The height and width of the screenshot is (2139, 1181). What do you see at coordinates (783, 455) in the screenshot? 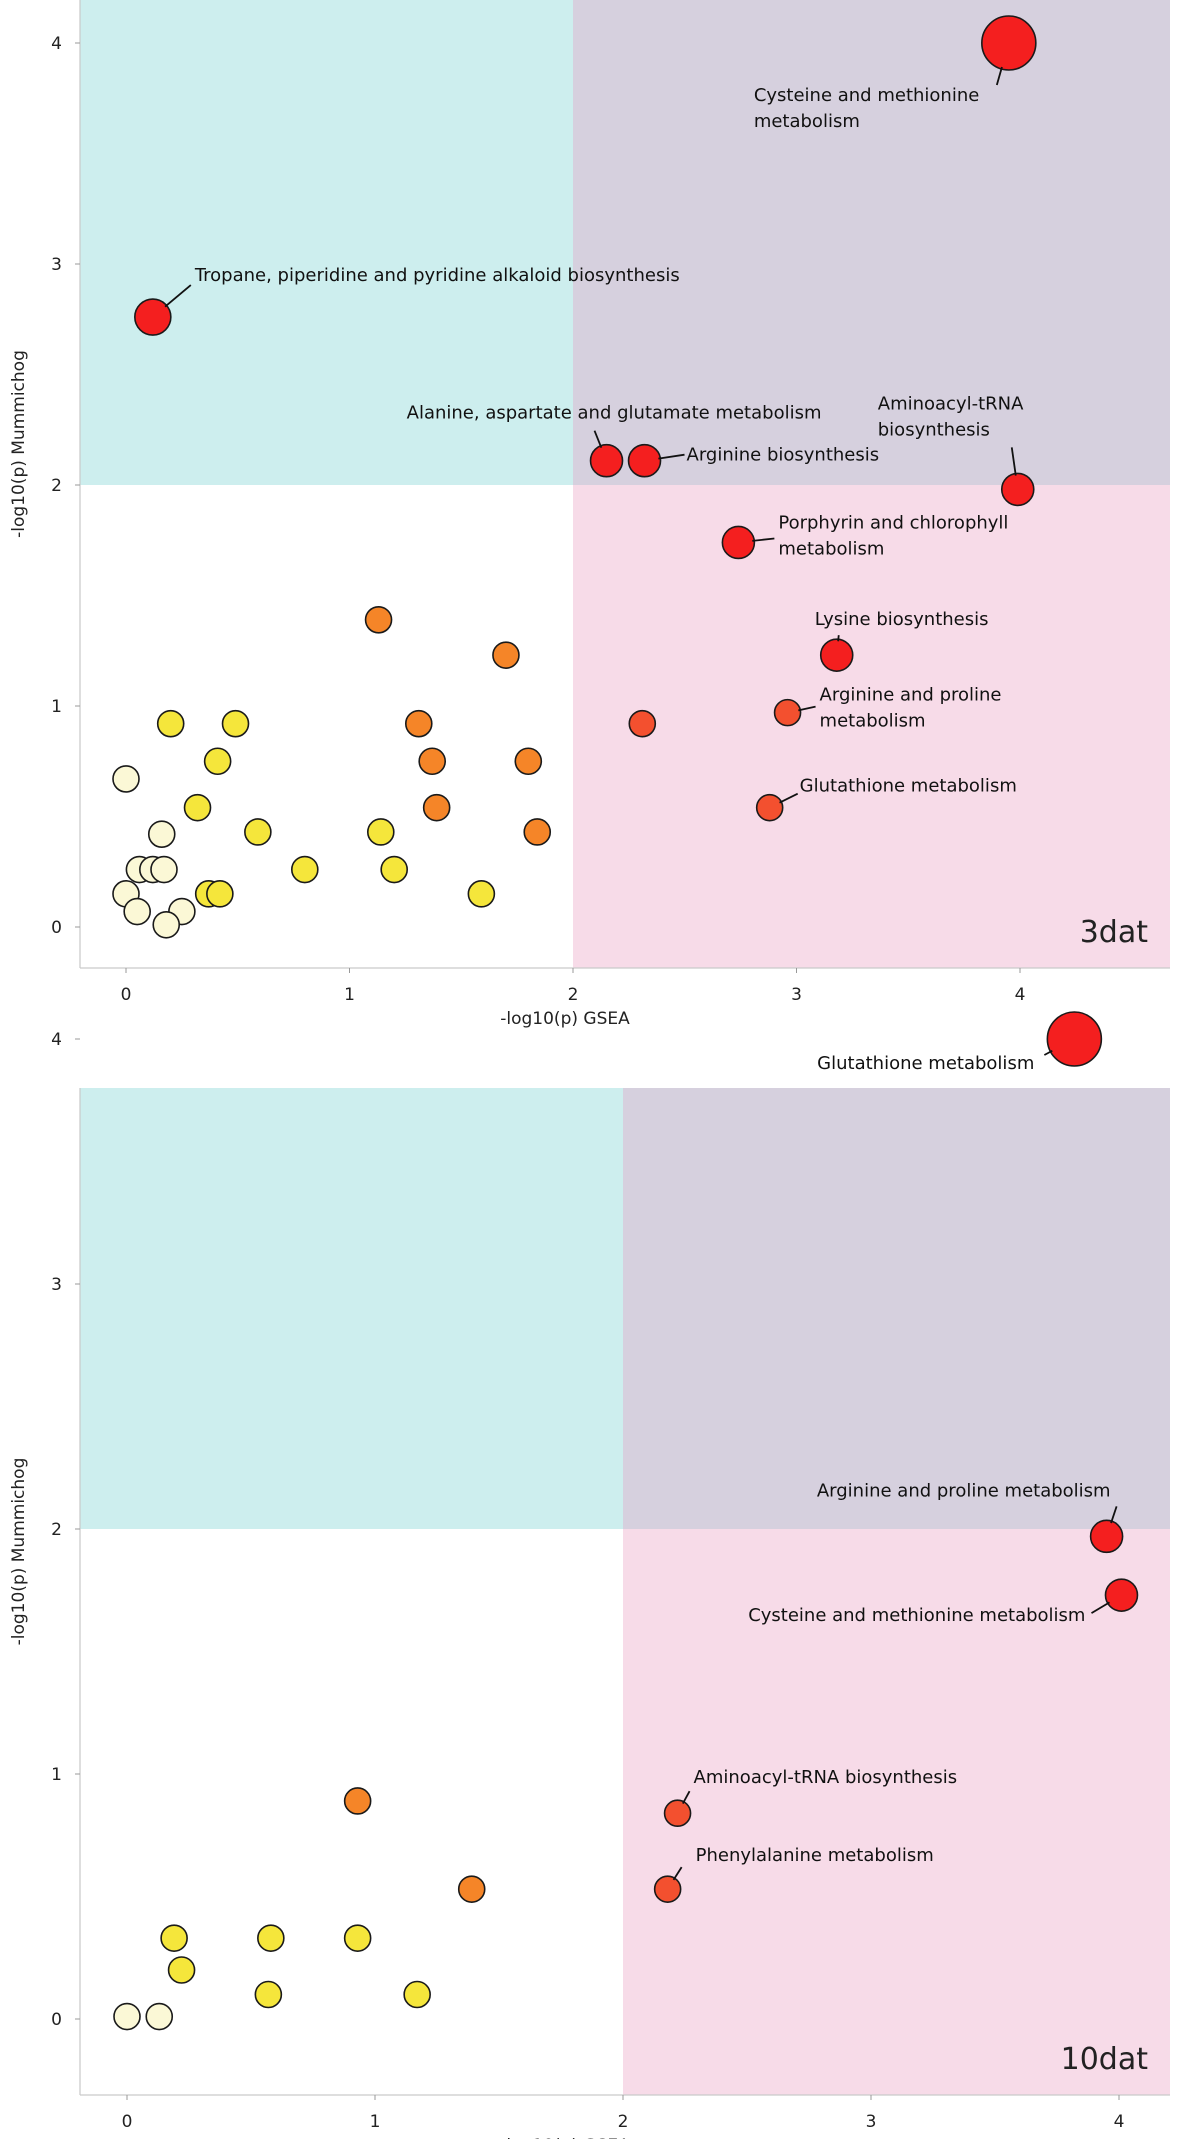
I see `annotation-line: Arginine biosynthesis` at bounding box center [783, 455].